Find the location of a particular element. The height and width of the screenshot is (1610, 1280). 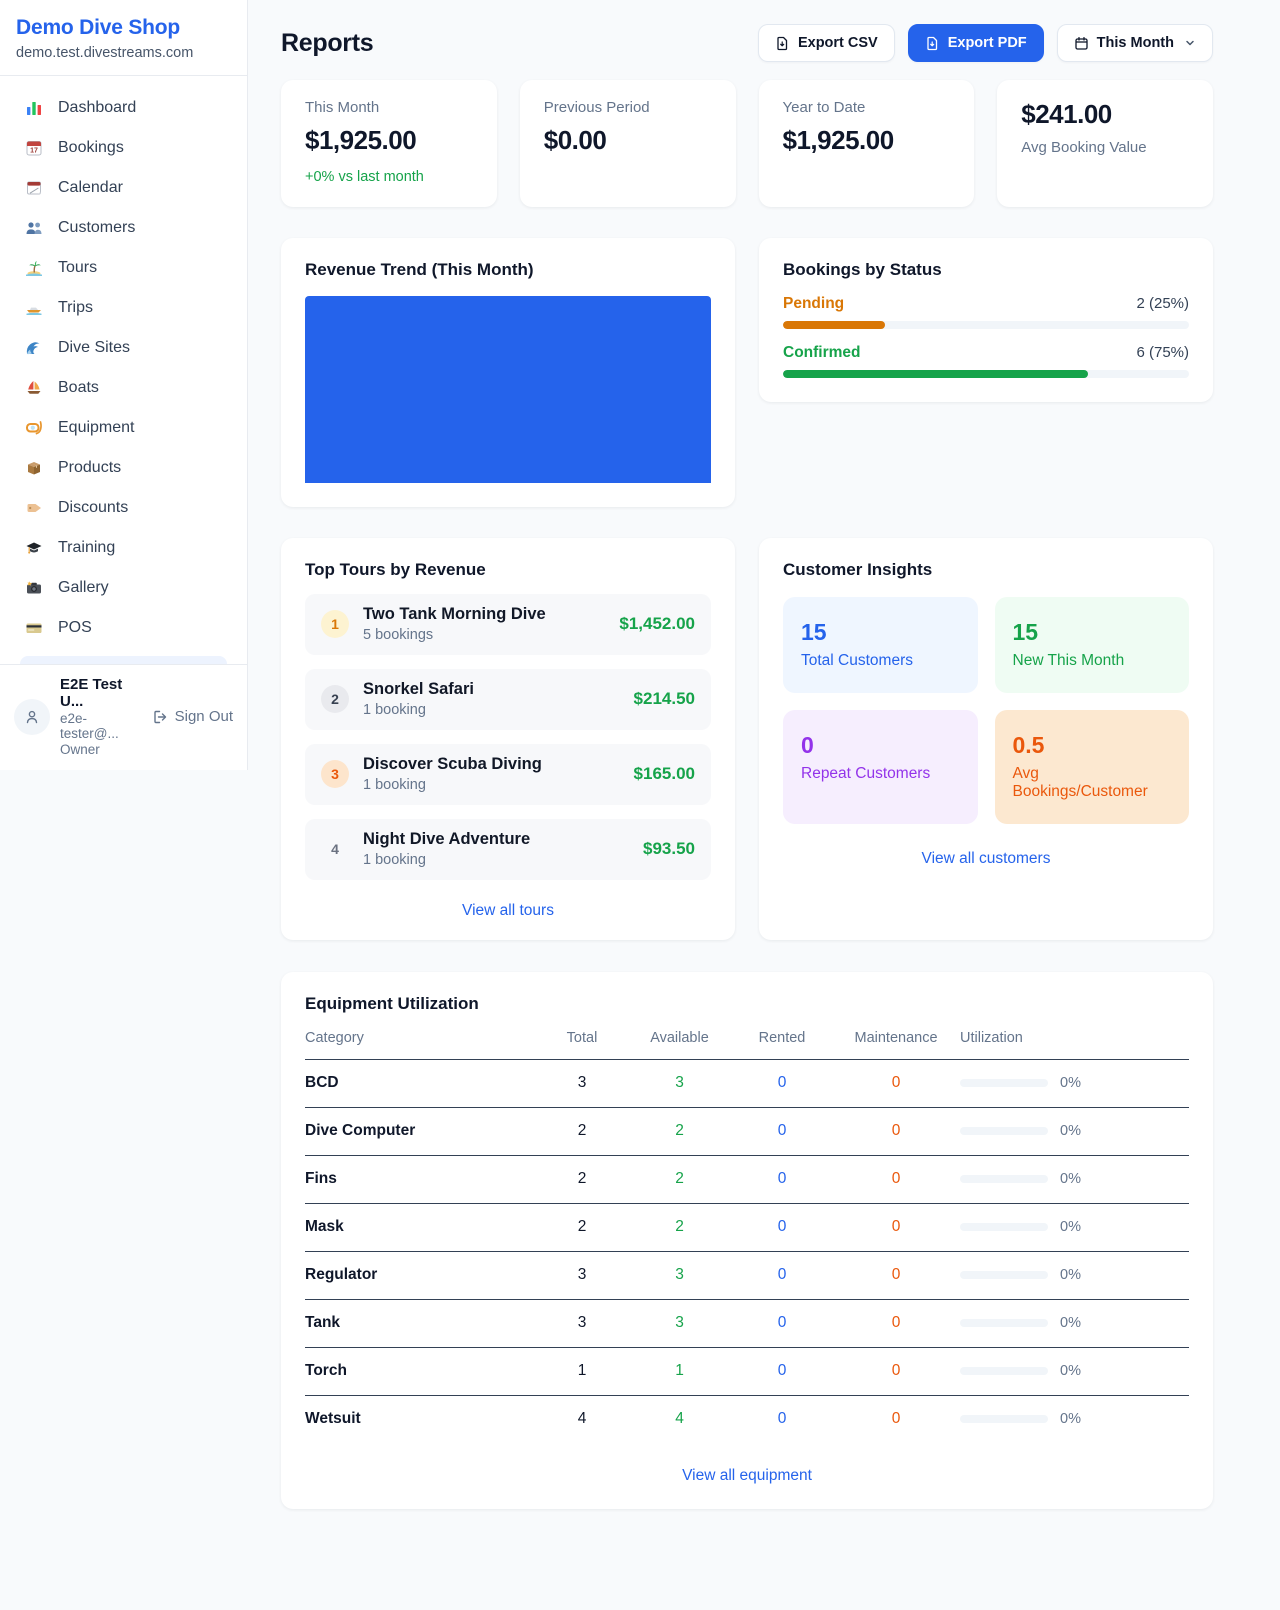

equipment-utilization-title: Equipment Utilization is located at coordinates (392, 1003).